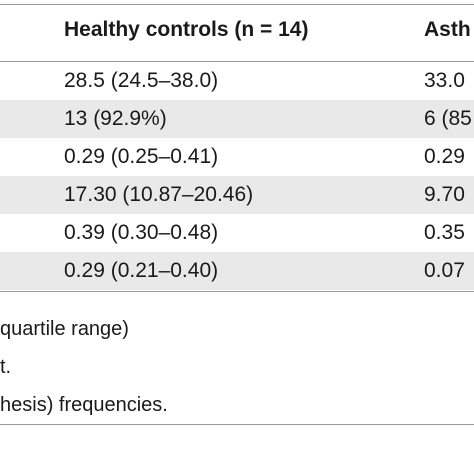  What do you see at coordinates (141, 156) in the screenshot?
I see `cell-healthy: 0.29 (0.25–0.41)` at bounding box center [141, 156].